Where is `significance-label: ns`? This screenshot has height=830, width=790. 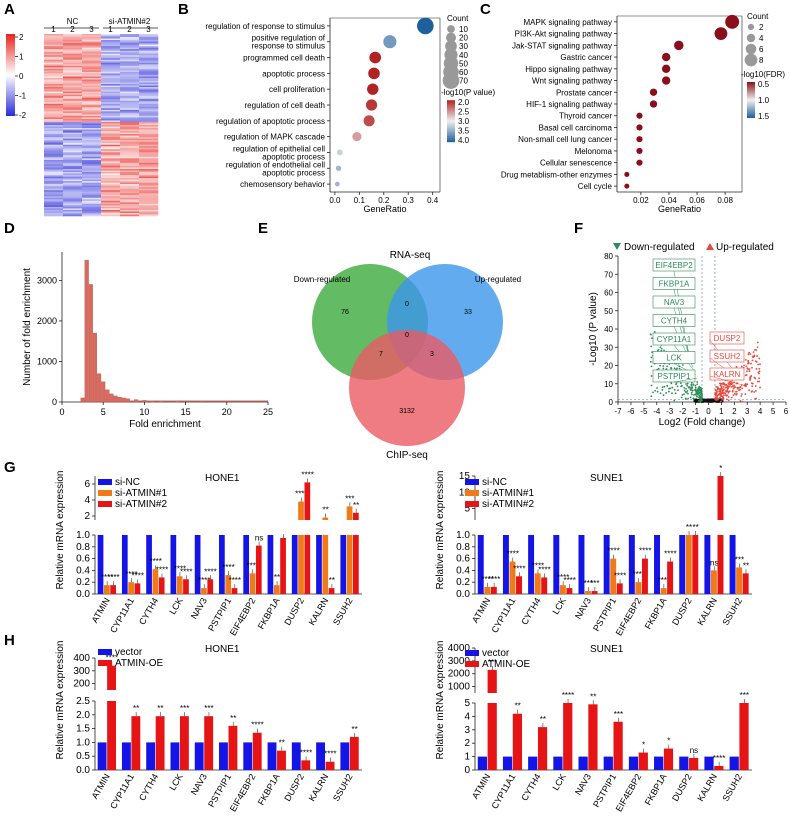
significance-label: ns is located at coordinates (694, 750).